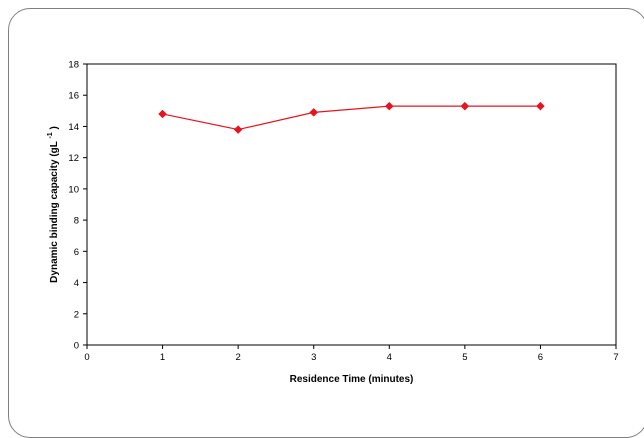 This screenshot has height=438, width=644. I want to click on y-tick-label: 12, so click(73, 158).